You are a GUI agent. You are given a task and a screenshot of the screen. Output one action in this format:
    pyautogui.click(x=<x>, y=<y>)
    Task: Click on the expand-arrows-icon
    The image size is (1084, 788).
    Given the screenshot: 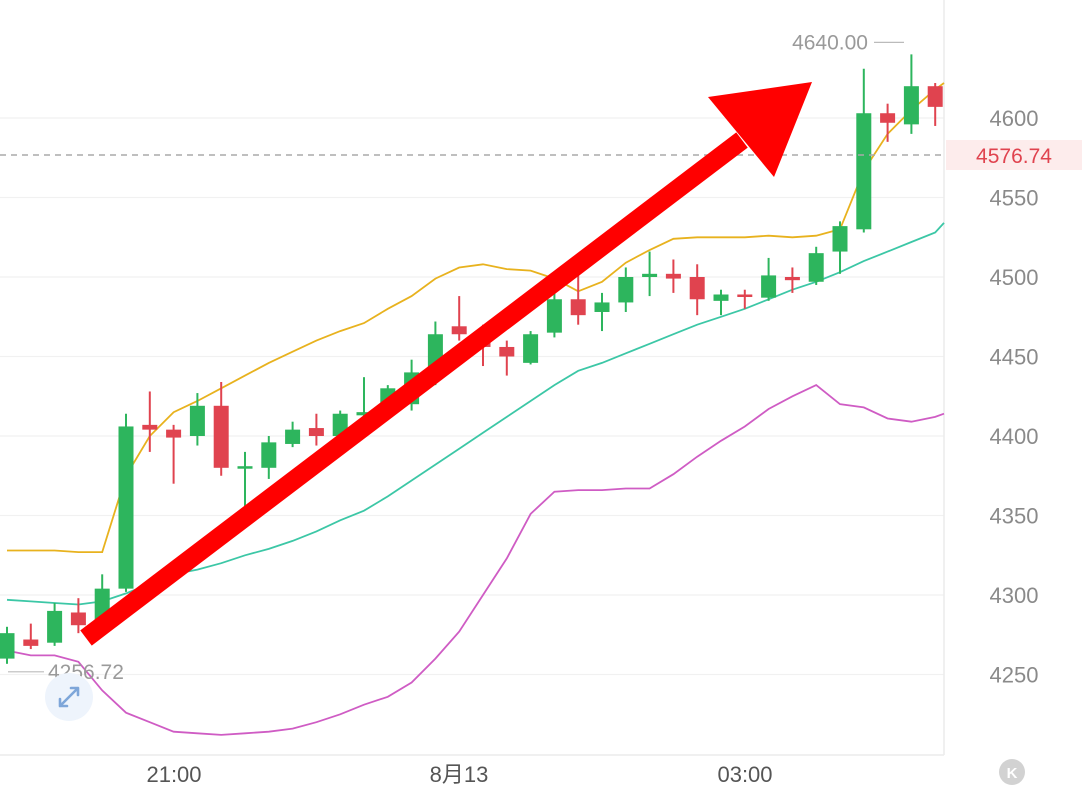 What is the action you would take?
    pyautogui.click(x=69, y=697)
    